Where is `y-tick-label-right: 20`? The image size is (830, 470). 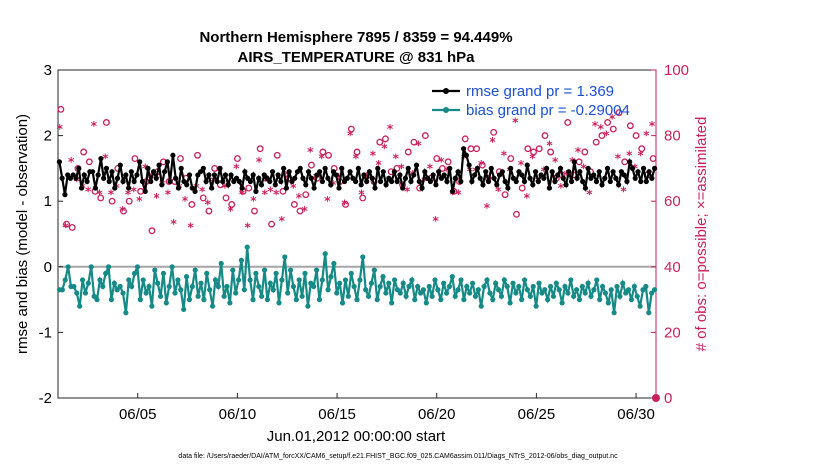 y-tick-label-right: 20 is located at coordinates (672, 332).